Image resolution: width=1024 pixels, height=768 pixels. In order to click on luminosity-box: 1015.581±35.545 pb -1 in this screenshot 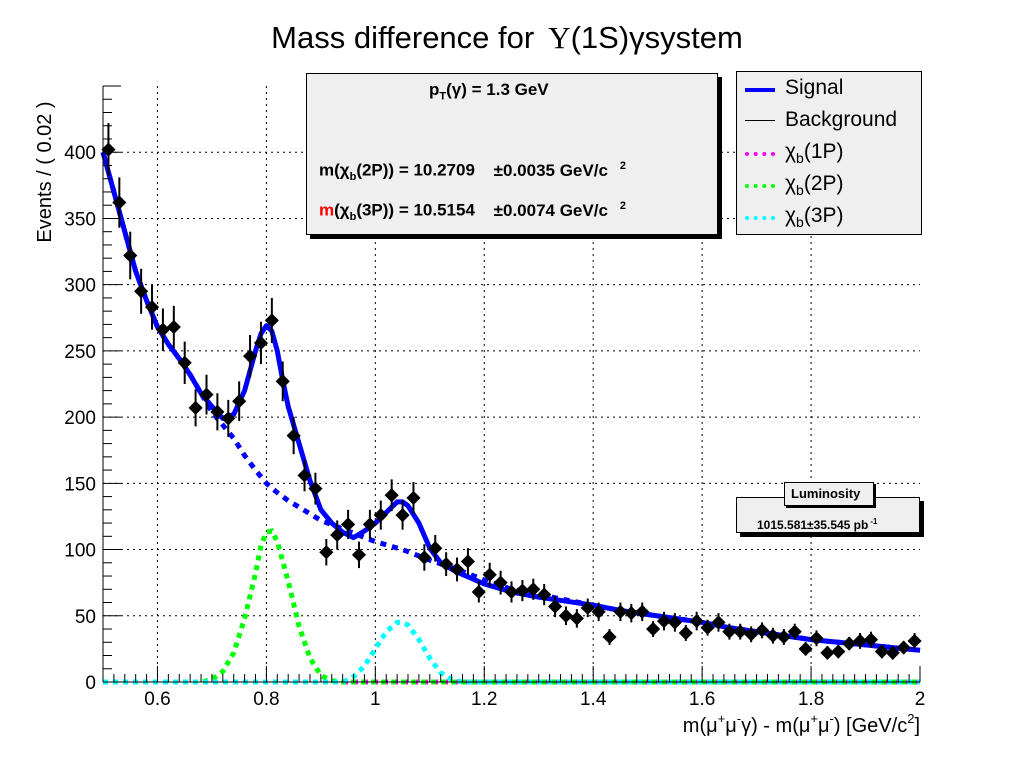, I will do `click(828, 515)`.